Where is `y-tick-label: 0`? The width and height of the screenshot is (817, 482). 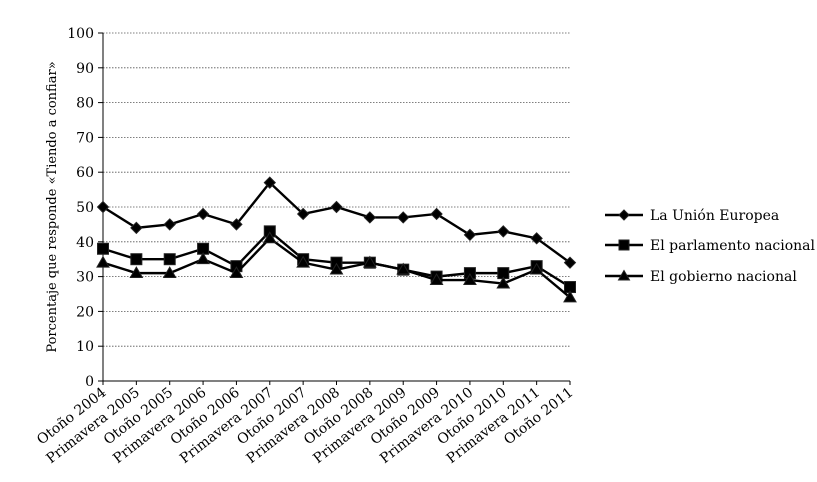 y-tick-label: 0 is located at coordinates (89, 382).